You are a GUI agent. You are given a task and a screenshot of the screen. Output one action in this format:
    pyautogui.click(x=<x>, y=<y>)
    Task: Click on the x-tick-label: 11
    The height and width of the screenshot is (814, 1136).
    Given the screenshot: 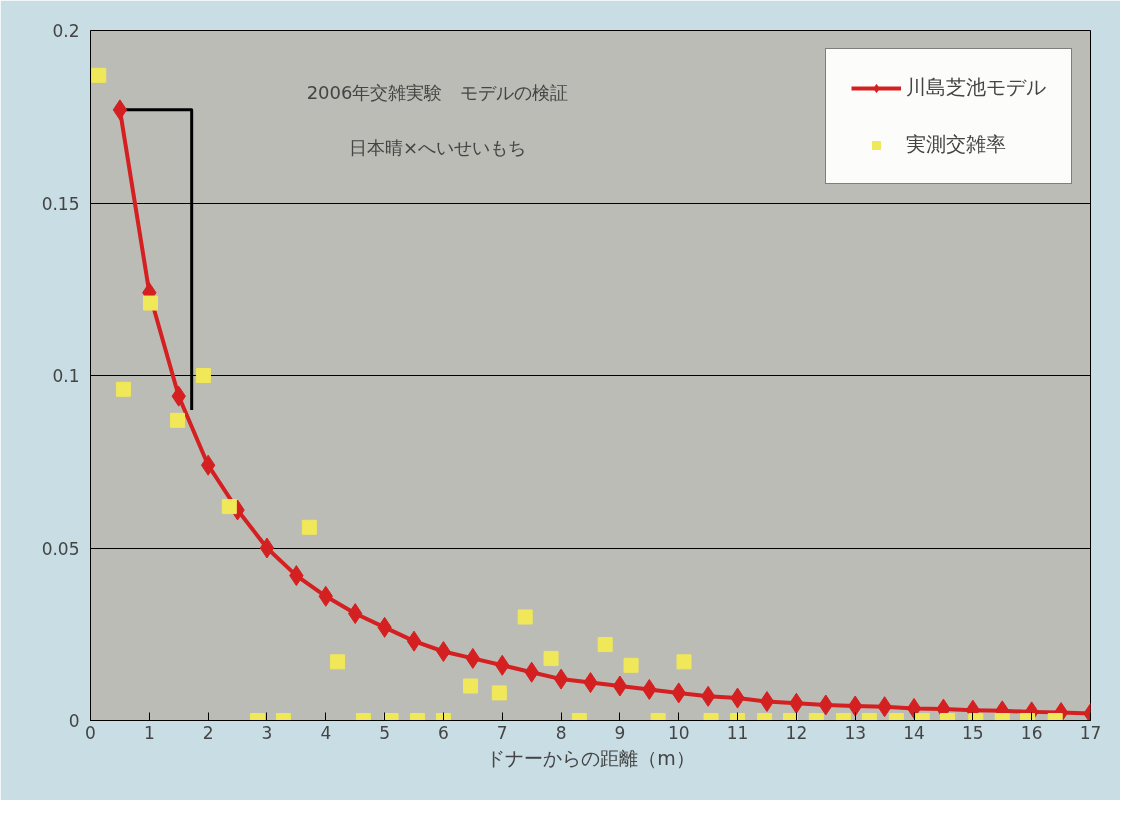 What is the action you would take?
    pyautogui.click(x=737, y=732)
    